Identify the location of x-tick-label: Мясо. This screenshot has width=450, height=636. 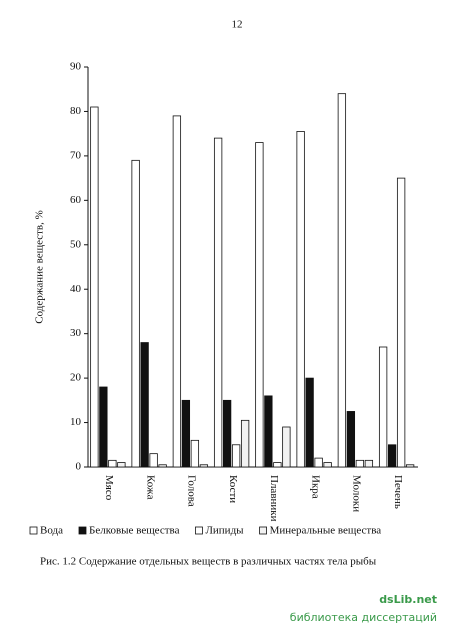
(109, 488).